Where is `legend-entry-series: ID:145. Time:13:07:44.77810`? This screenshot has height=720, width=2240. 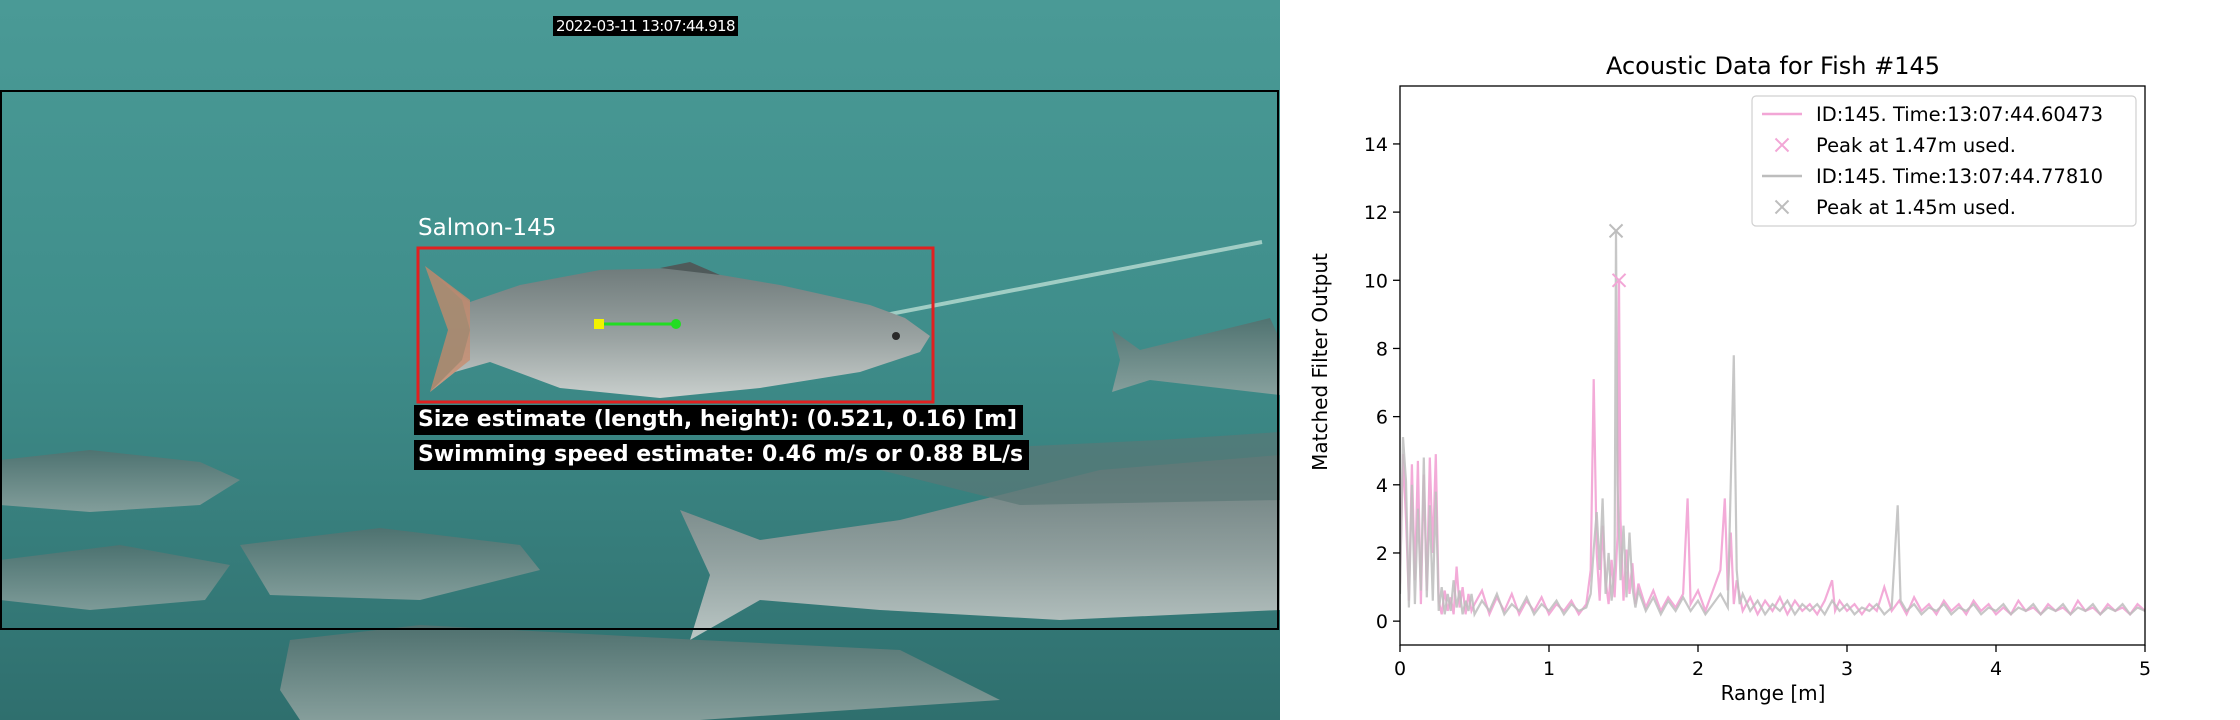
legend-entry-series: ID:145. Time:13:07:44.77810 is located at coordinates (1932, 176).